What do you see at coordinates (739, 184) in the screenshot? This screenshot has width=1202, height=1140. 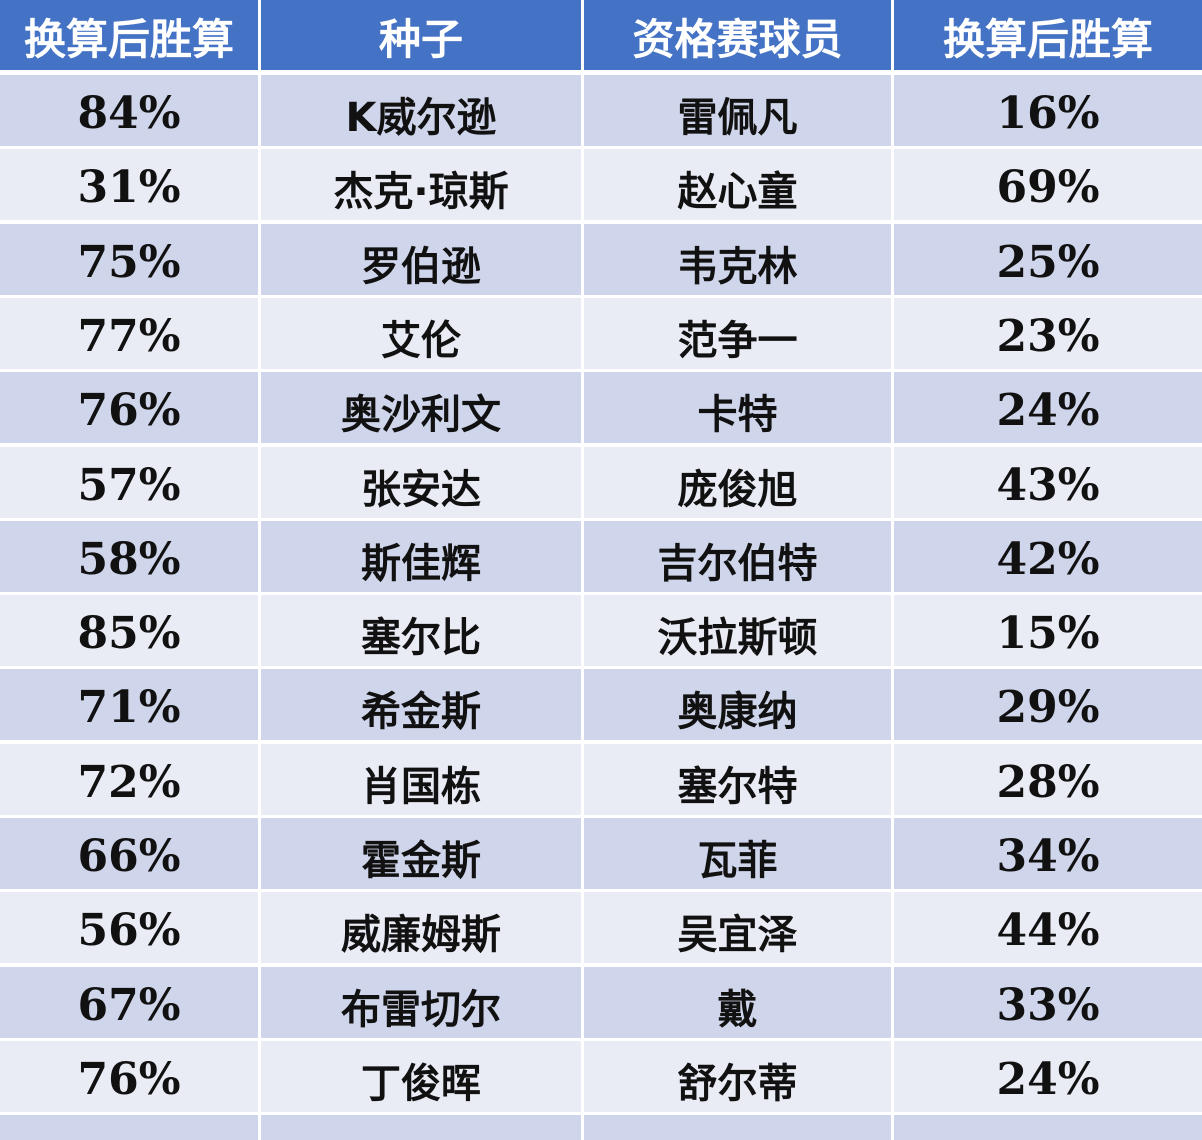 I see `qualifier-name-cell: 赵心童` at bounding box center [739, 184].